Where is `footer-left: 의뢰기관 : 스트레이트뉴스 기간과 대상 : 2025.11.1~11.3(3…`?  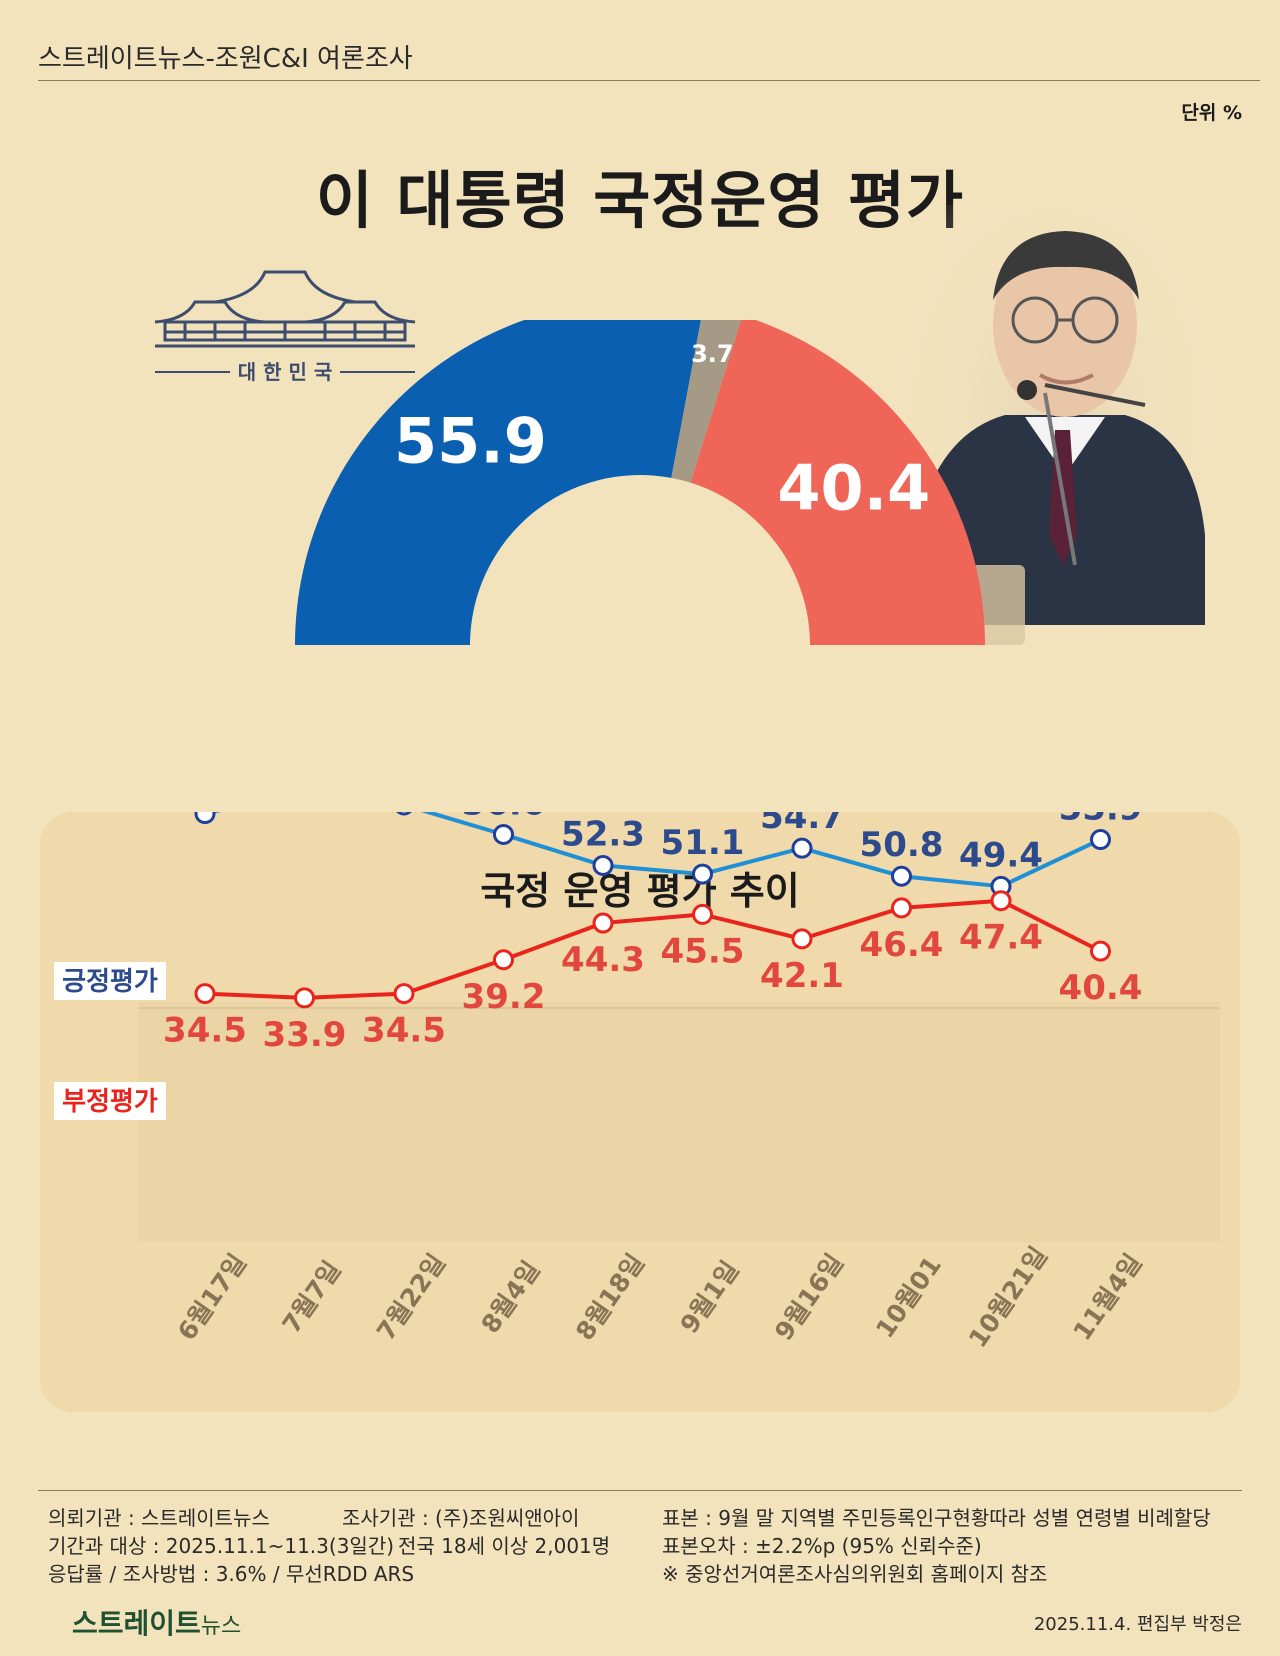 footer-left: 의뢰기관 : 스트레이트뉴스 기간과 대상 : 2025.11.1~11.3(3… is located at coordinates (231, 1546).